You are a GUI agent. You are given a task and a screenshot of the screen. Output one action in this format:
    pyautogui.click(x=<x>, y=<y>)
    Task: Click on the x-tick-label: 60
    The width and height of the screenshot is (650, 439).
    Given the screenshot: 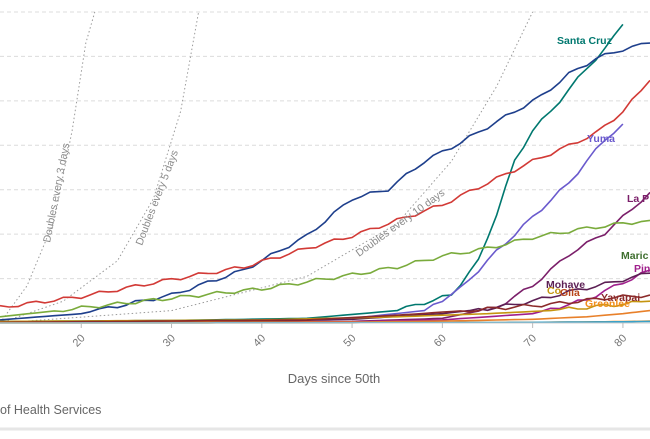 What is the action you would take?
    pyautogui.click(x=440, y=340)
    